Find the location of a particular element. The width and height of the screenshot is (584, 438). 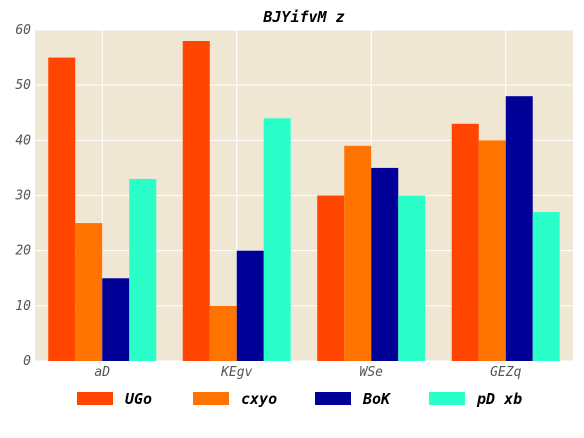

bar-bok-wse is located at coordinates (385, 264).